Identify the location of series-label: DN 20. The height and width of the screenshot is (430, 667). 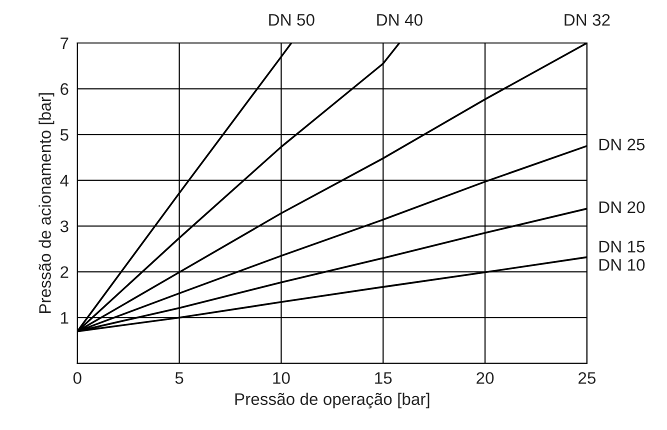
(622, 207).